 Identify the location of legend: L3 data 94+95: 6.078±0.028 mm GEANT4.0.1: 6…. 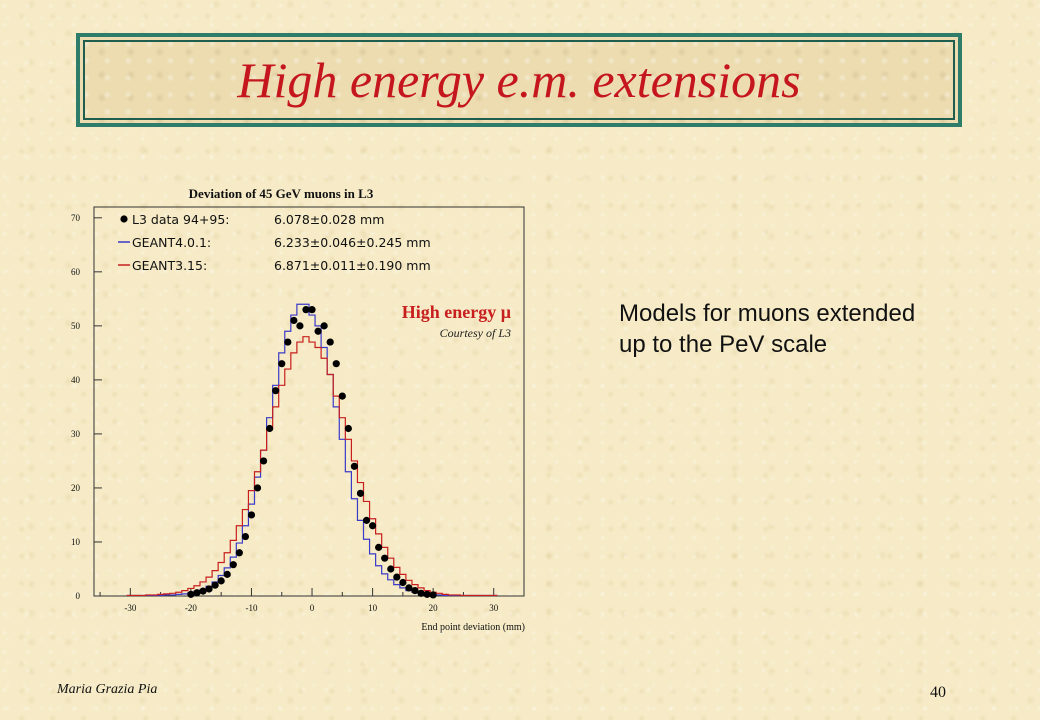
(274, 242).